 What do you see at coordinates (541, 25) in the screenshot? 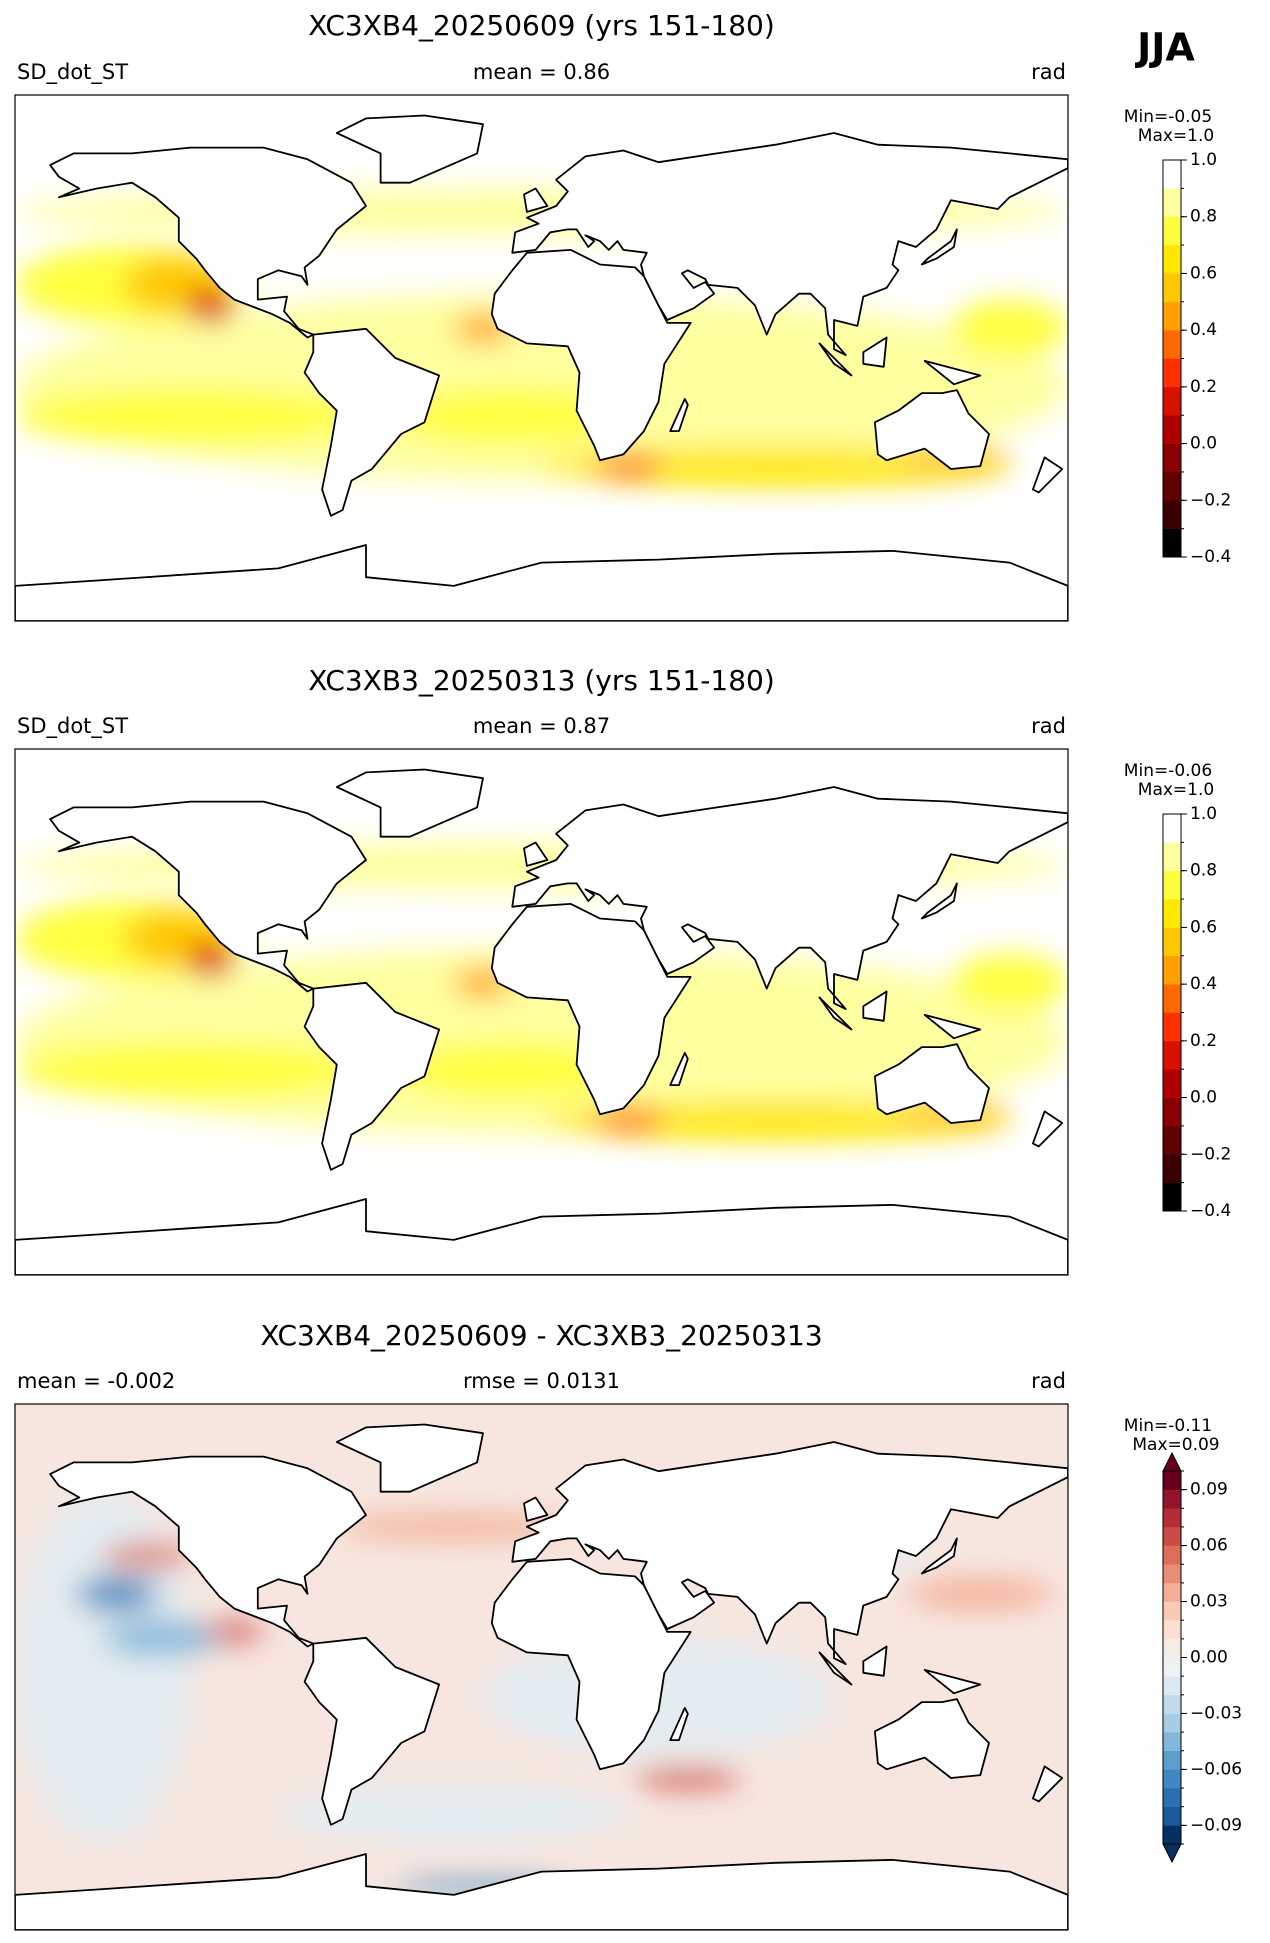
I see `panel-title: XC3XB4_20250609 (yrs 151-180)` at bounding box center [541, 25].